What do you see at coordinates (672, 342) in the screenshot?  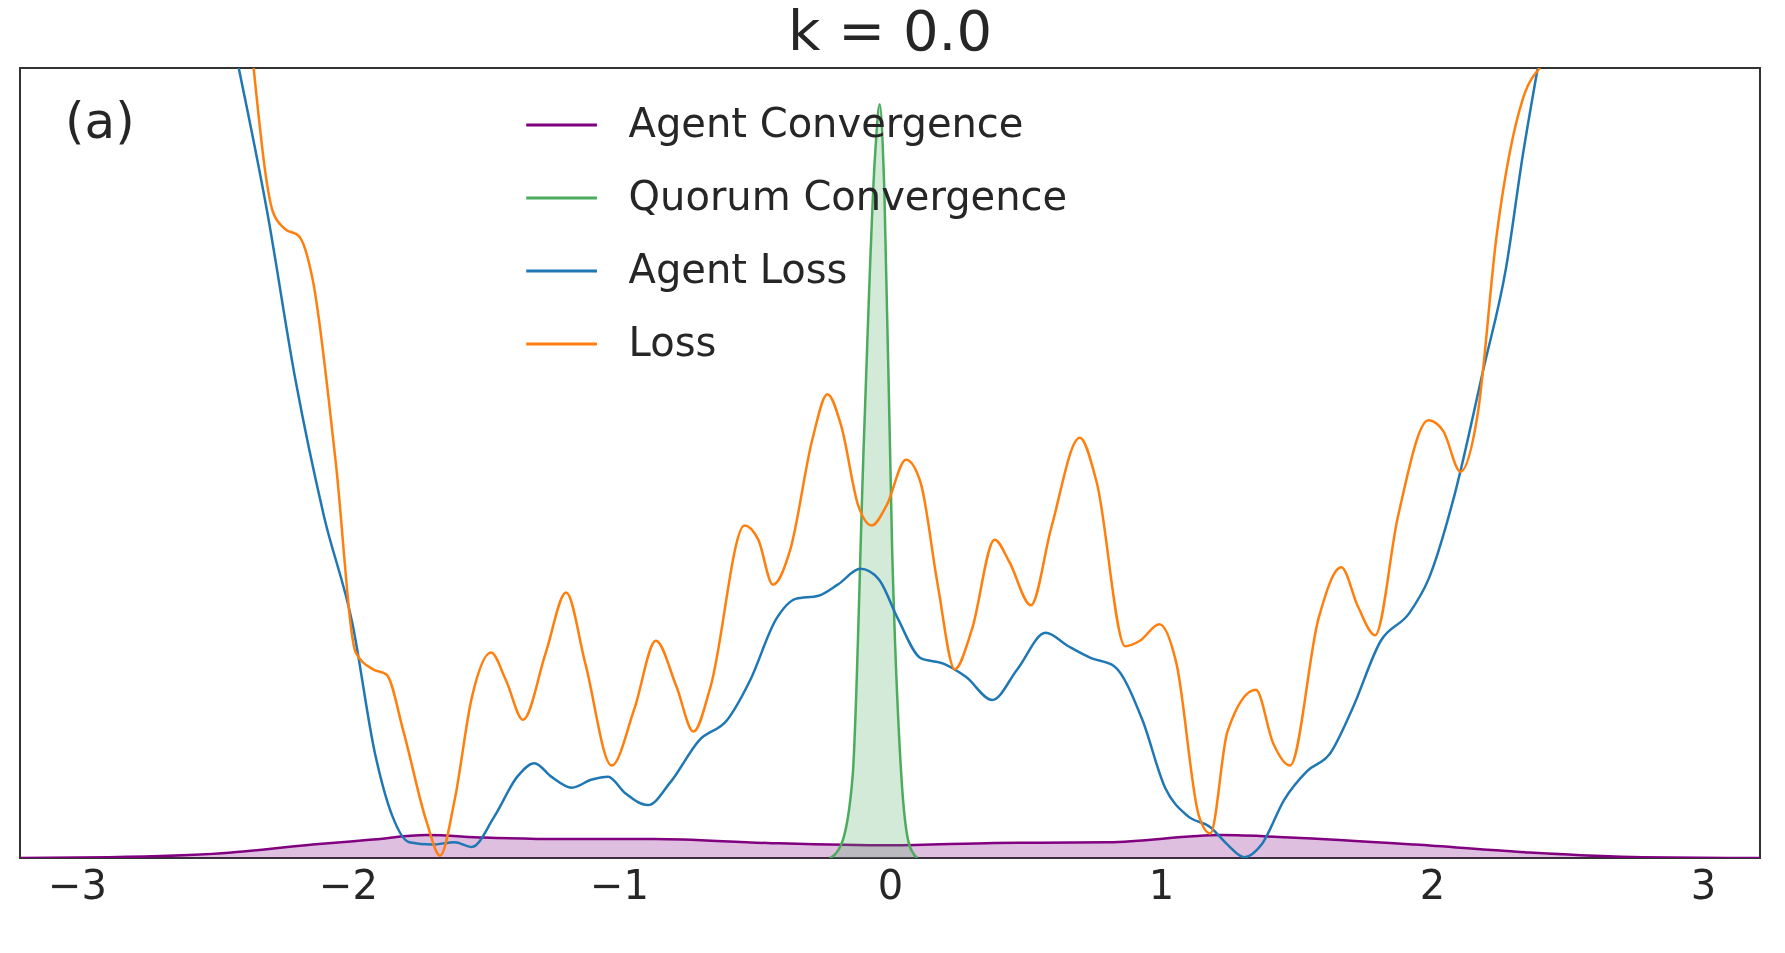 I see `legend-label: Loss` at bounding box center [672, 342].